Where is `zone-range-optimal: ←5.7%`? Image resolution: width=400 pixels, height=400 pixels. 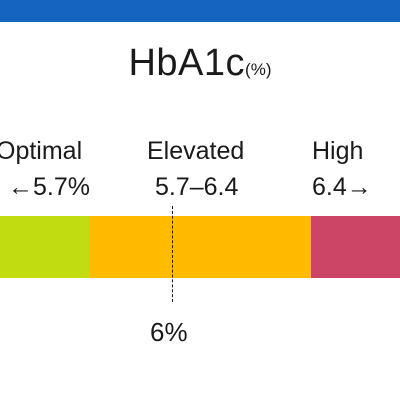 zone-range-optimal: ←5.7% is located at coordinates (49, 187).